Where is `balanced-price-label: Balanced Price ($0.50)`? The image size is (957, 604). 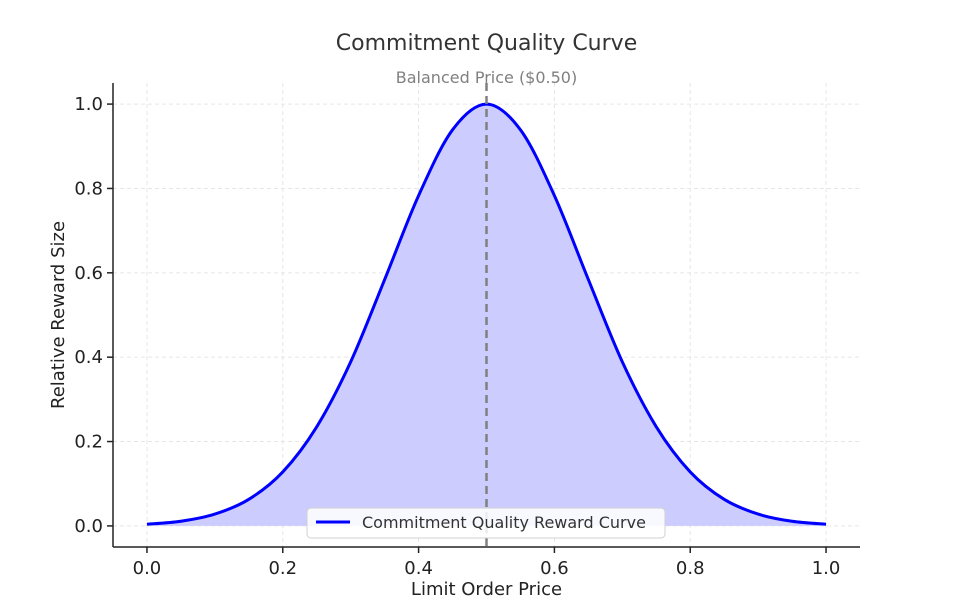 balanced-price-label: Balanced Price ($0.50) is located at coordinates (486, 77).